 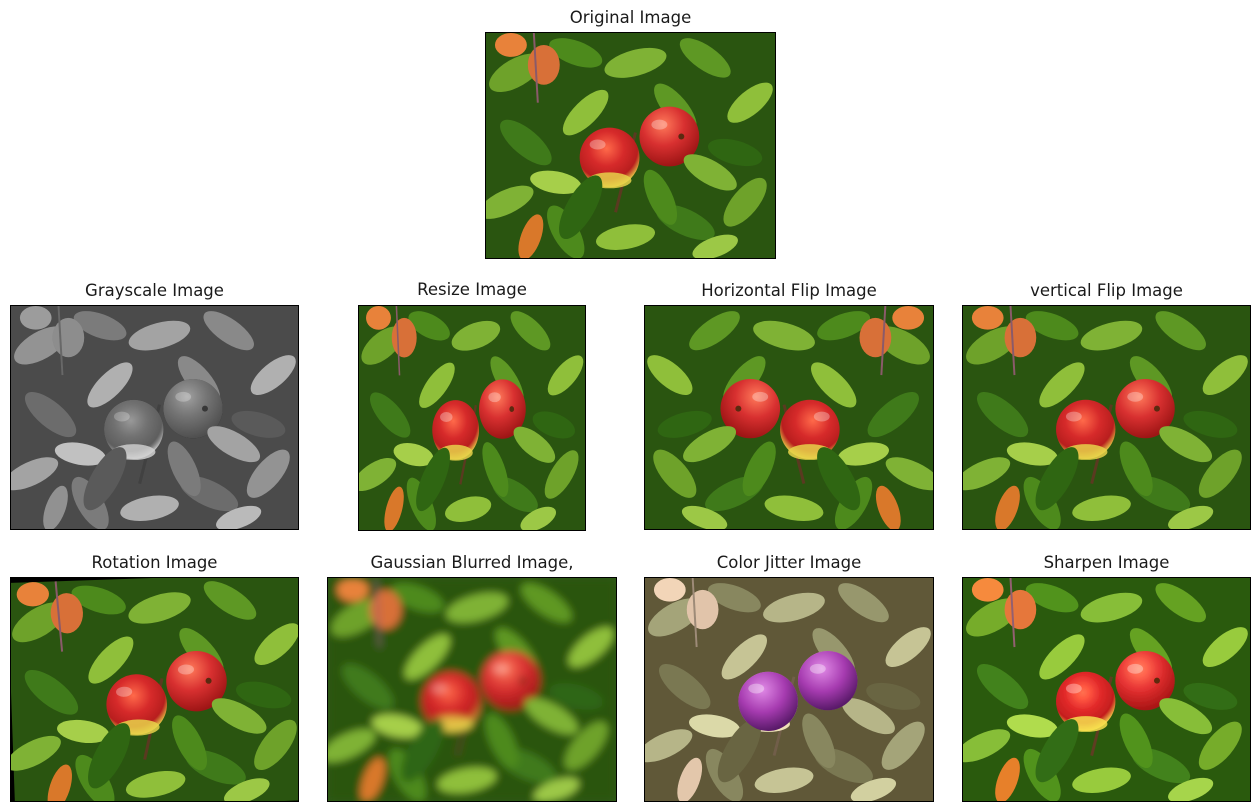 I want to click on panel-title: Original Image, so click(x=630, y=17).